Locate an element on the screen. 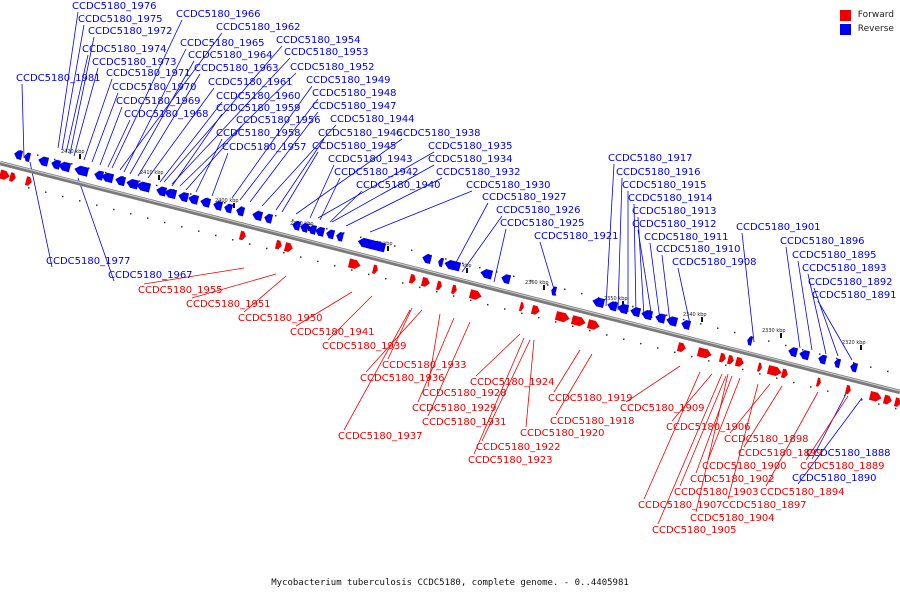 The width and height of the screenshot is (900, 600). gene-label: CCDC5180_1959 is located at coordinates (258, 108).